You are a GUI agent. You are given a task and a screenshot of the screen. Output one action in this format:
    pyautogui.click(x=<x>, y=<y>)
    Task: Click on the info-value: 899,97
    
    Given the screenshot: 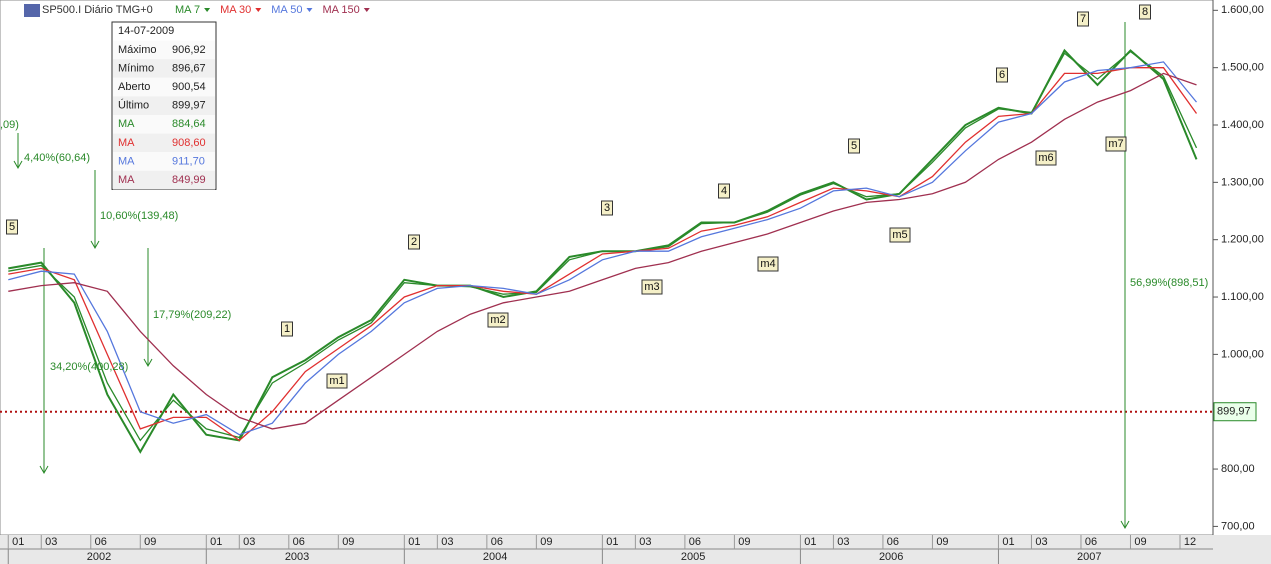 What is the action you would take?
    pyautogui.click(x=189, y=106)
    